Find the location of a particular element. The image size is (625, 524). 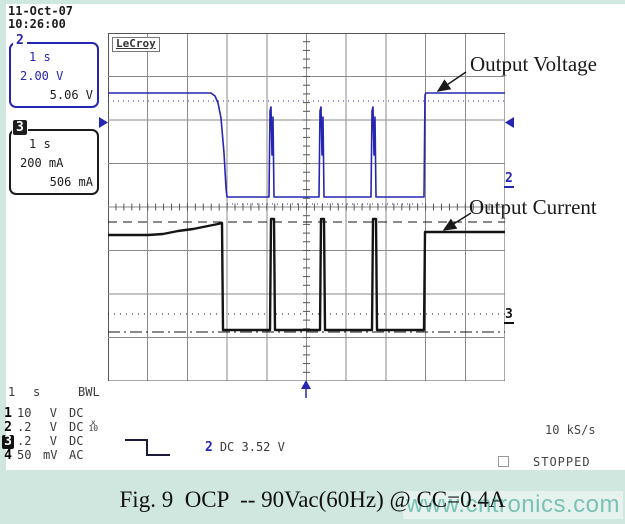

datetime: 11-Oct-07 10:26:00 is located at coordinates (40, 18).